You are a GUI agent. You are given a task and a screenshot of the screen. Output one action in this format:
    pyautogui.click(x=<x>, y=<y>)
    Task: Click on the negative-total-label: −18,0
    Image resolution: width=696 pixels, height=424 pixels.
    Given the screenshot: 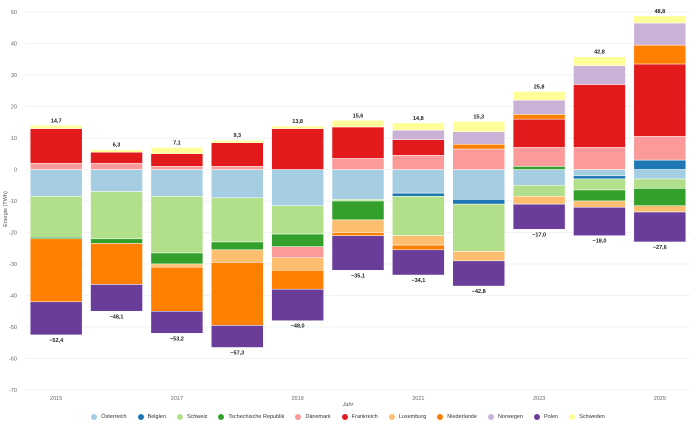 What is the action you would take?
    pyautogui.click(x=599, y=242)
    